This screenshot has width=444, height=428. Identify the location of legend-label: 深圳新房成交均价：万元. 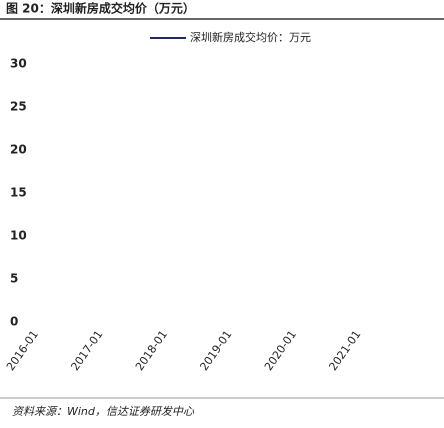
(250, 37).